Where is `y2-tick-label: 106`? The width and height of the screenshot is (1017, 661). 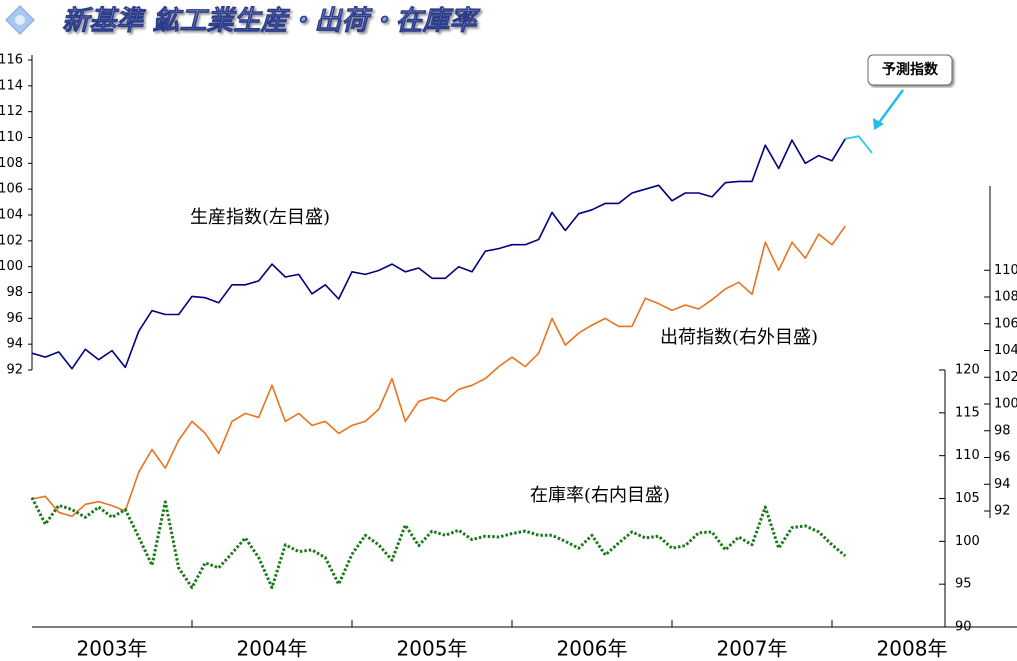
y2-tick-label: 106 is located at coordinates (1005, 323).